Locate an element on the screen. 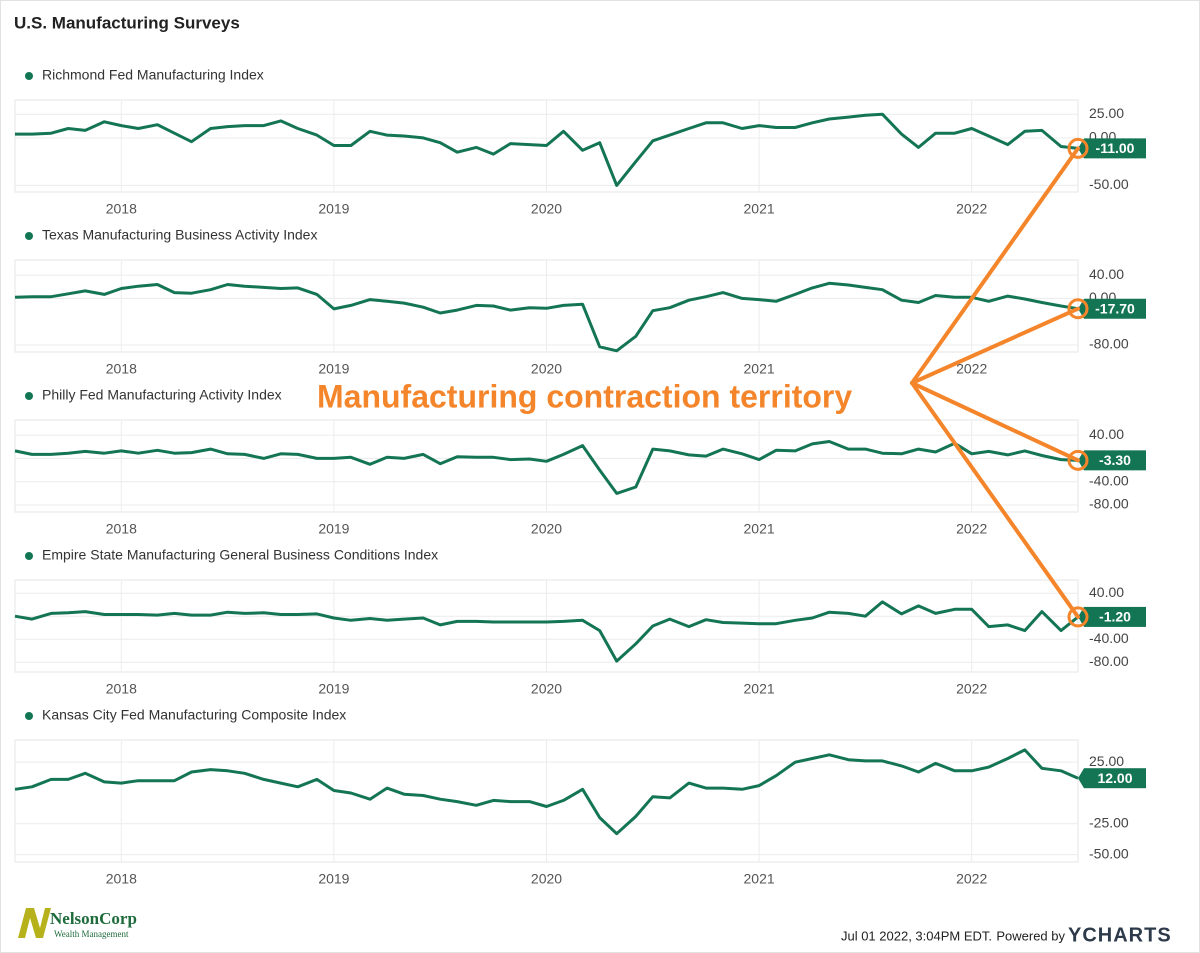 This screenshot has height=953, width=1200. logo: NelsonCorp Wealth Management is located at coordinates (77, 923).